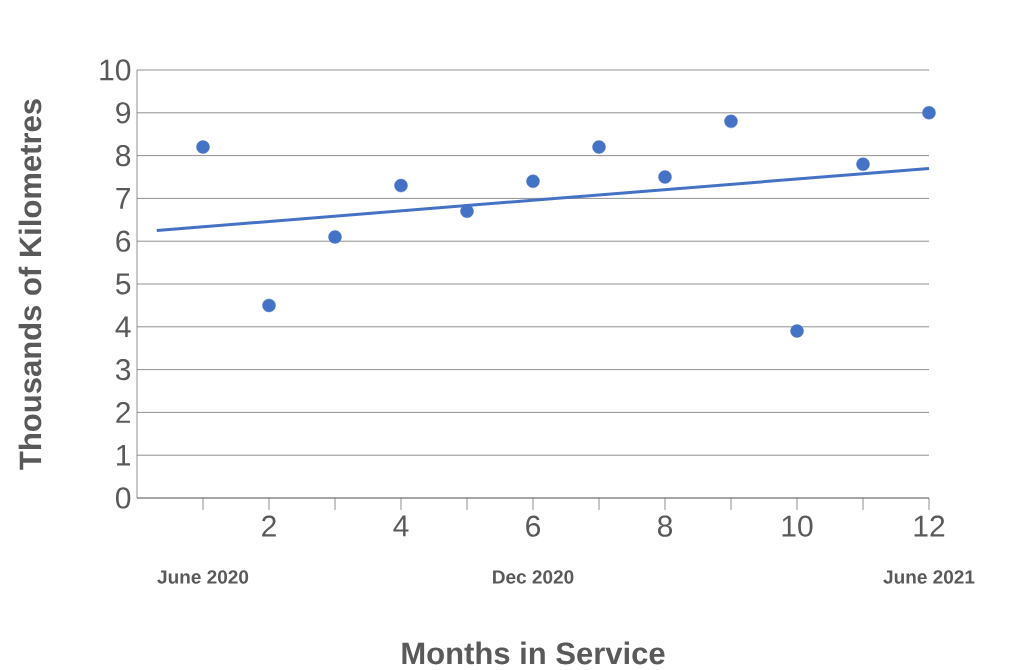 The height and width of the screenshot is (670, 1020). Describe the element at coordinates (123, 498) in the screenshot. I see `y-tick-label: 0` at that location.